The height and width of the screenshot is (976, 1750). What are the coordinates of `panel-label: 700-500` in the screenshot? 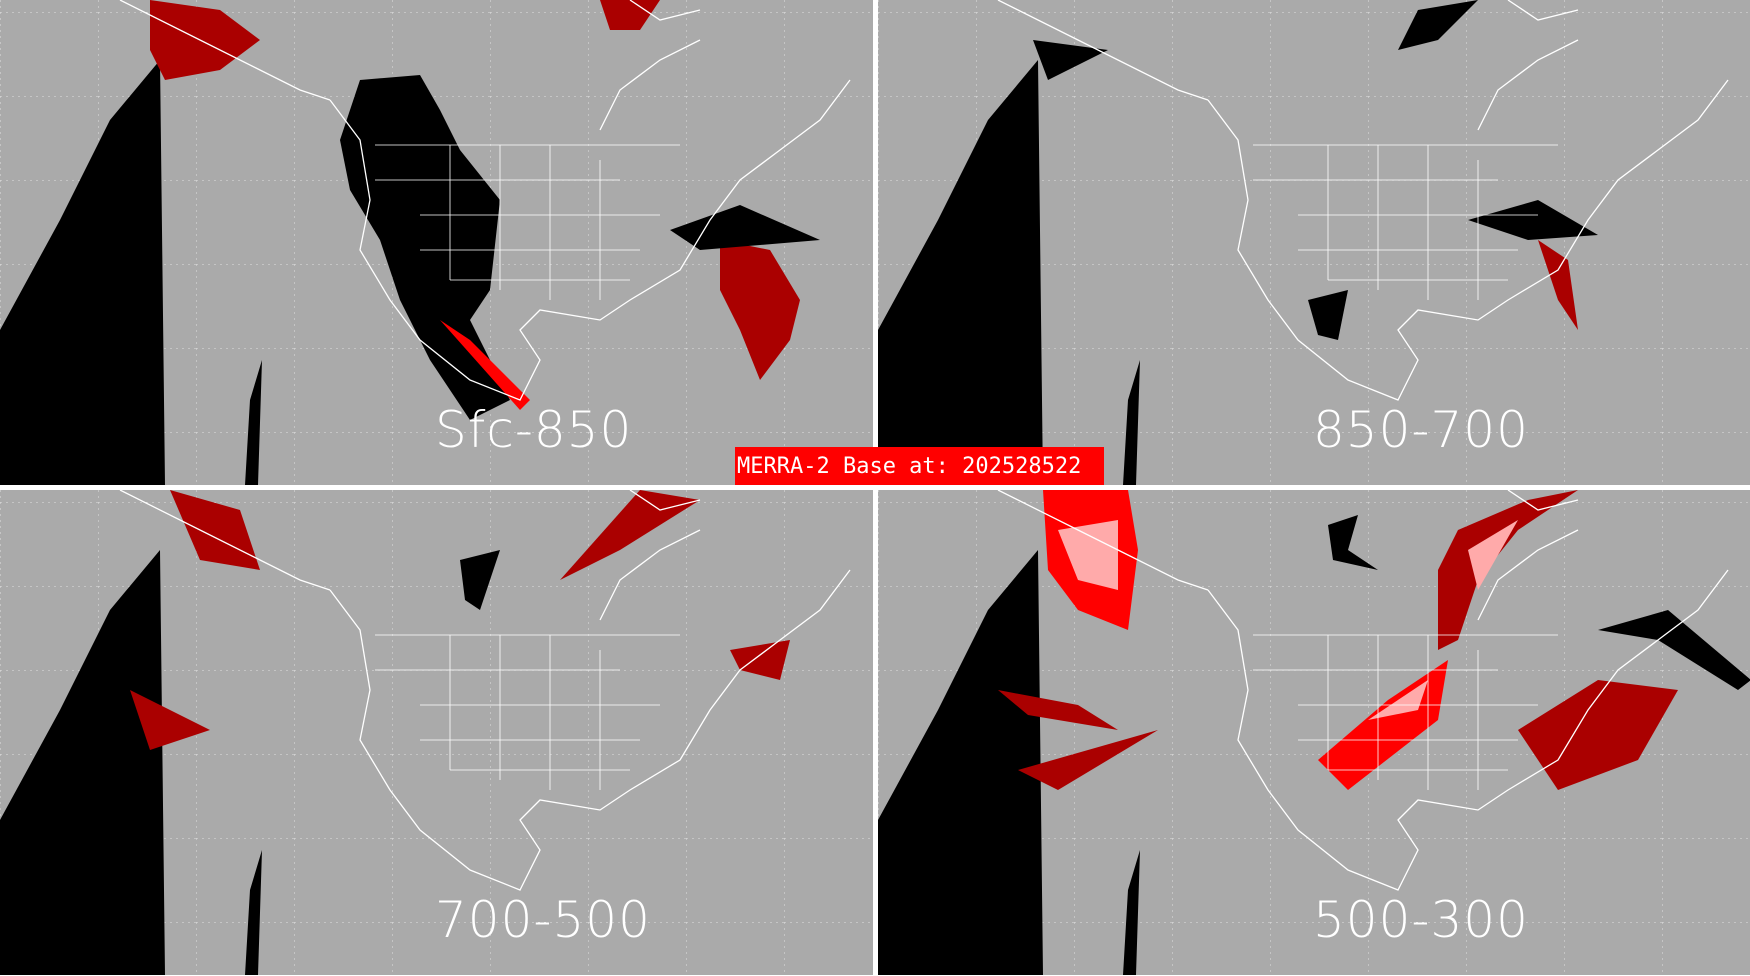 It's located at (543, 920).